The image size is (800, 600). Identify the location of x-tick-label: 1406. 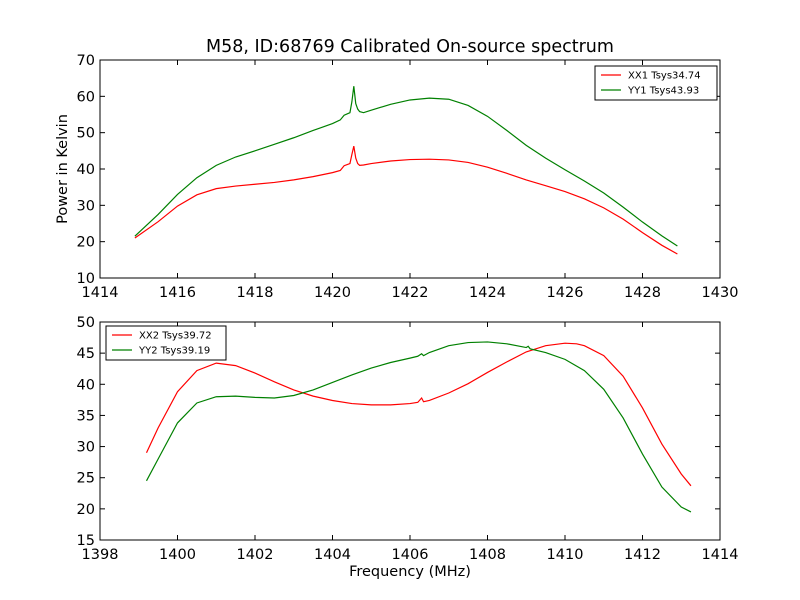
(410, 555).